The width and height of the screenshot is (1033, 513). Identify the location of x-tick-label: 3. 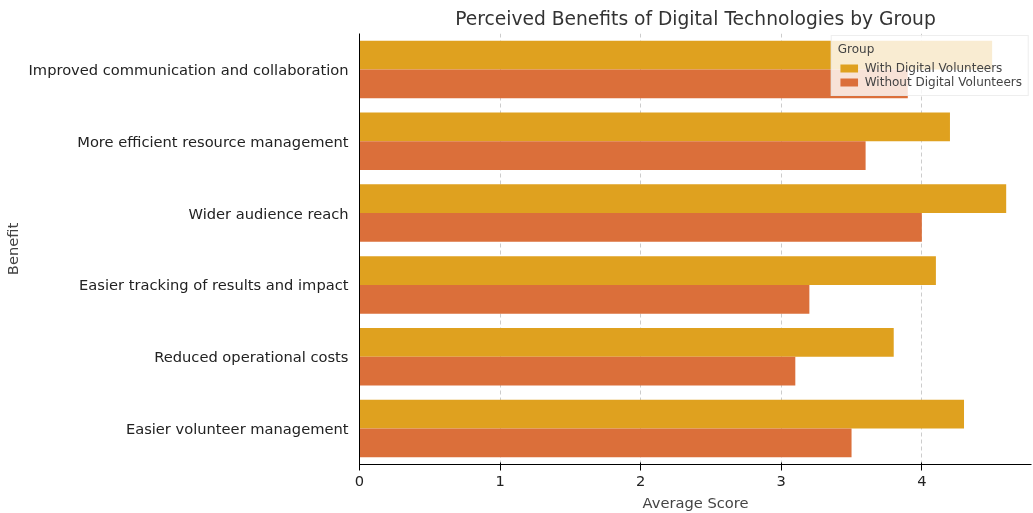
(781, 480).